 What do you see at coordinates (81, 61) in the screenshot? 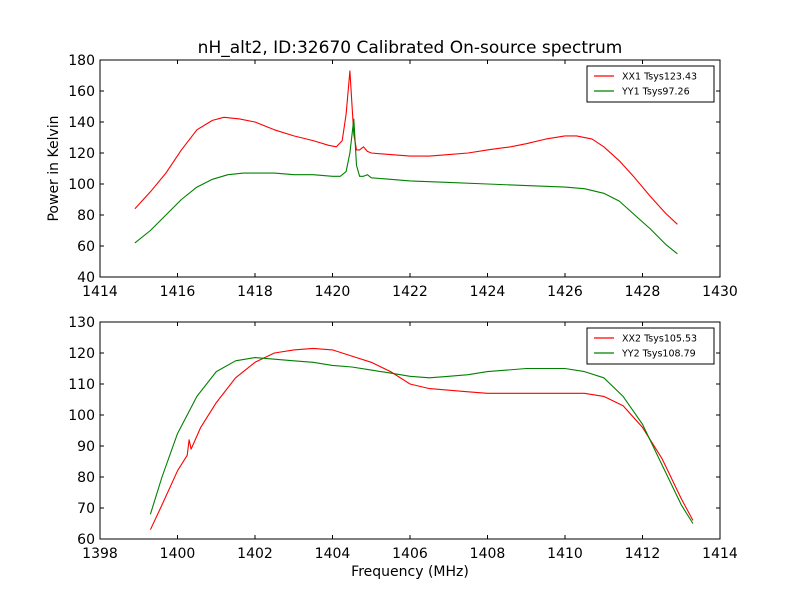
I see `top-y-tick-label: 180` at bounding box center [81, 61].